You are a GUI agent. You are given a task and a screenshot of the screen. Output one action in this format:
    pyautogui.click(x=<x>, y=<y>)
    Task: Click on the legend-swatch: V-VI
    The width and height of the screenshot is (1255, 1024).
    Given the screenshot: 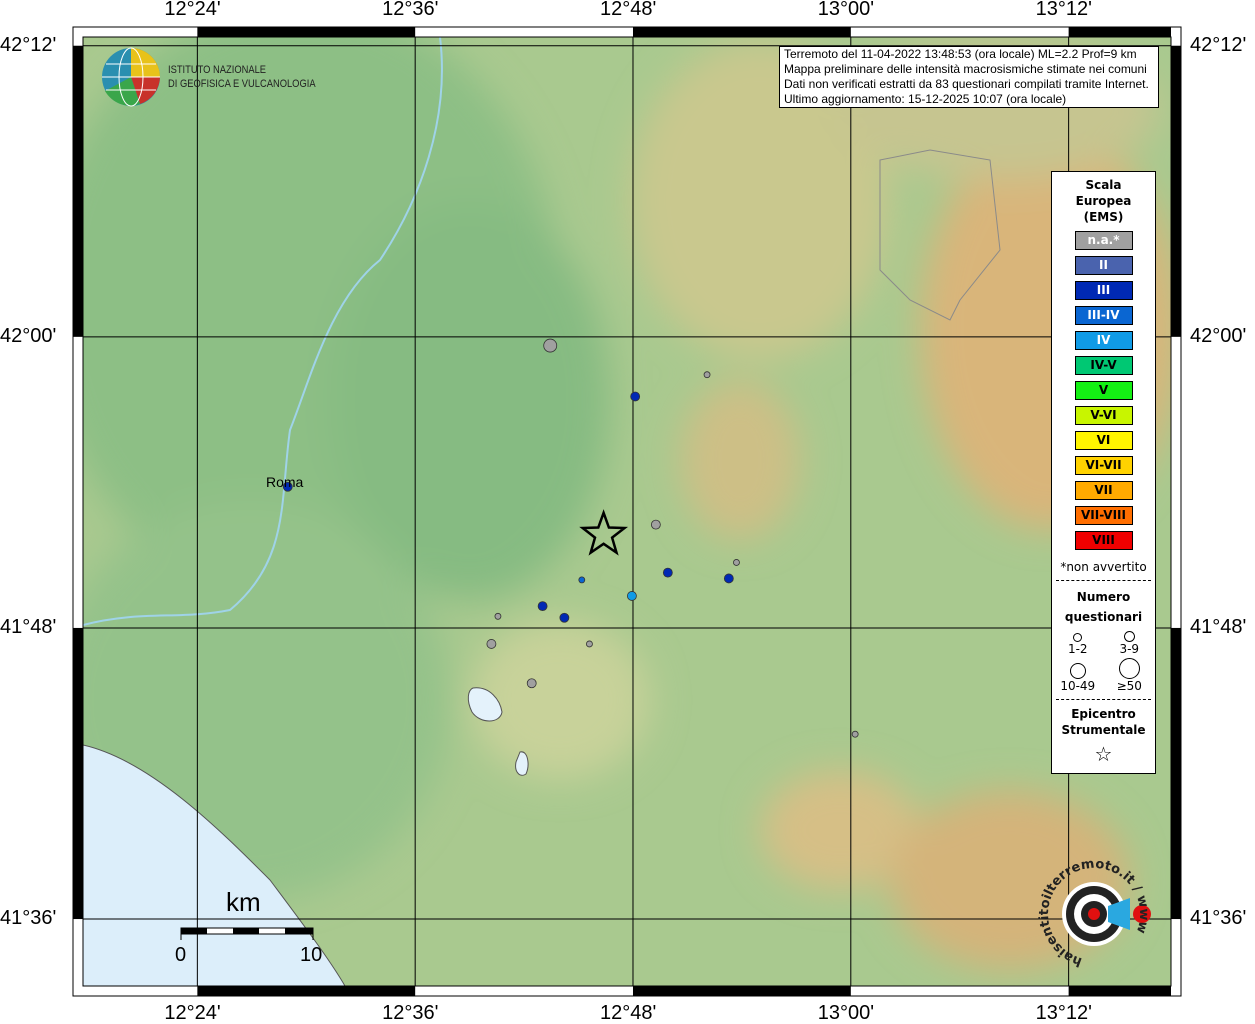 What is the action you would take?
    pyautogui.click(x=1103, y=415)
    